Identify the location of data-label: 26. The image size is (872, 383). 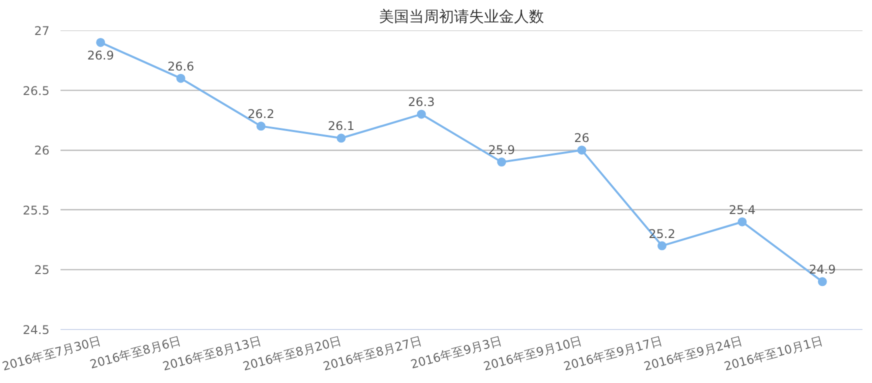
(582, 138).